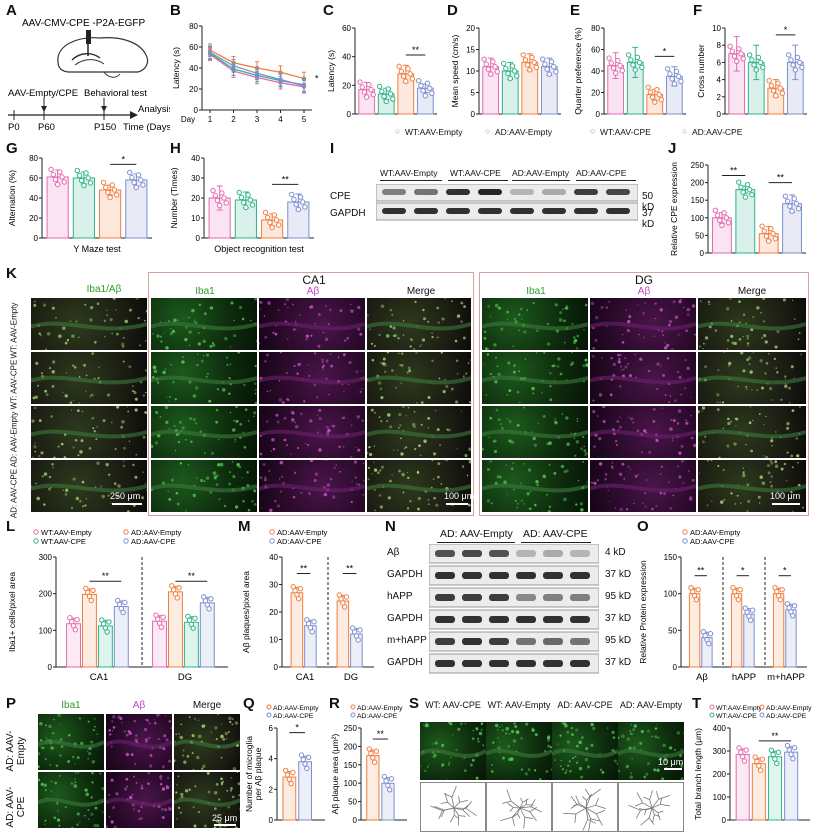  Describe the element at coordinates (409, 173) in the screenshot. I see `blot-i-group-1: WT:AAV-Empty` at that location.